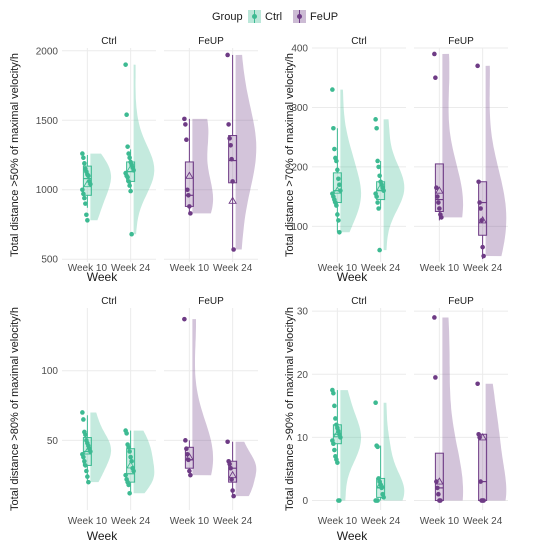 The image size is (550, 546). I want to click on y-tick-label: 400, so click(299, 49).